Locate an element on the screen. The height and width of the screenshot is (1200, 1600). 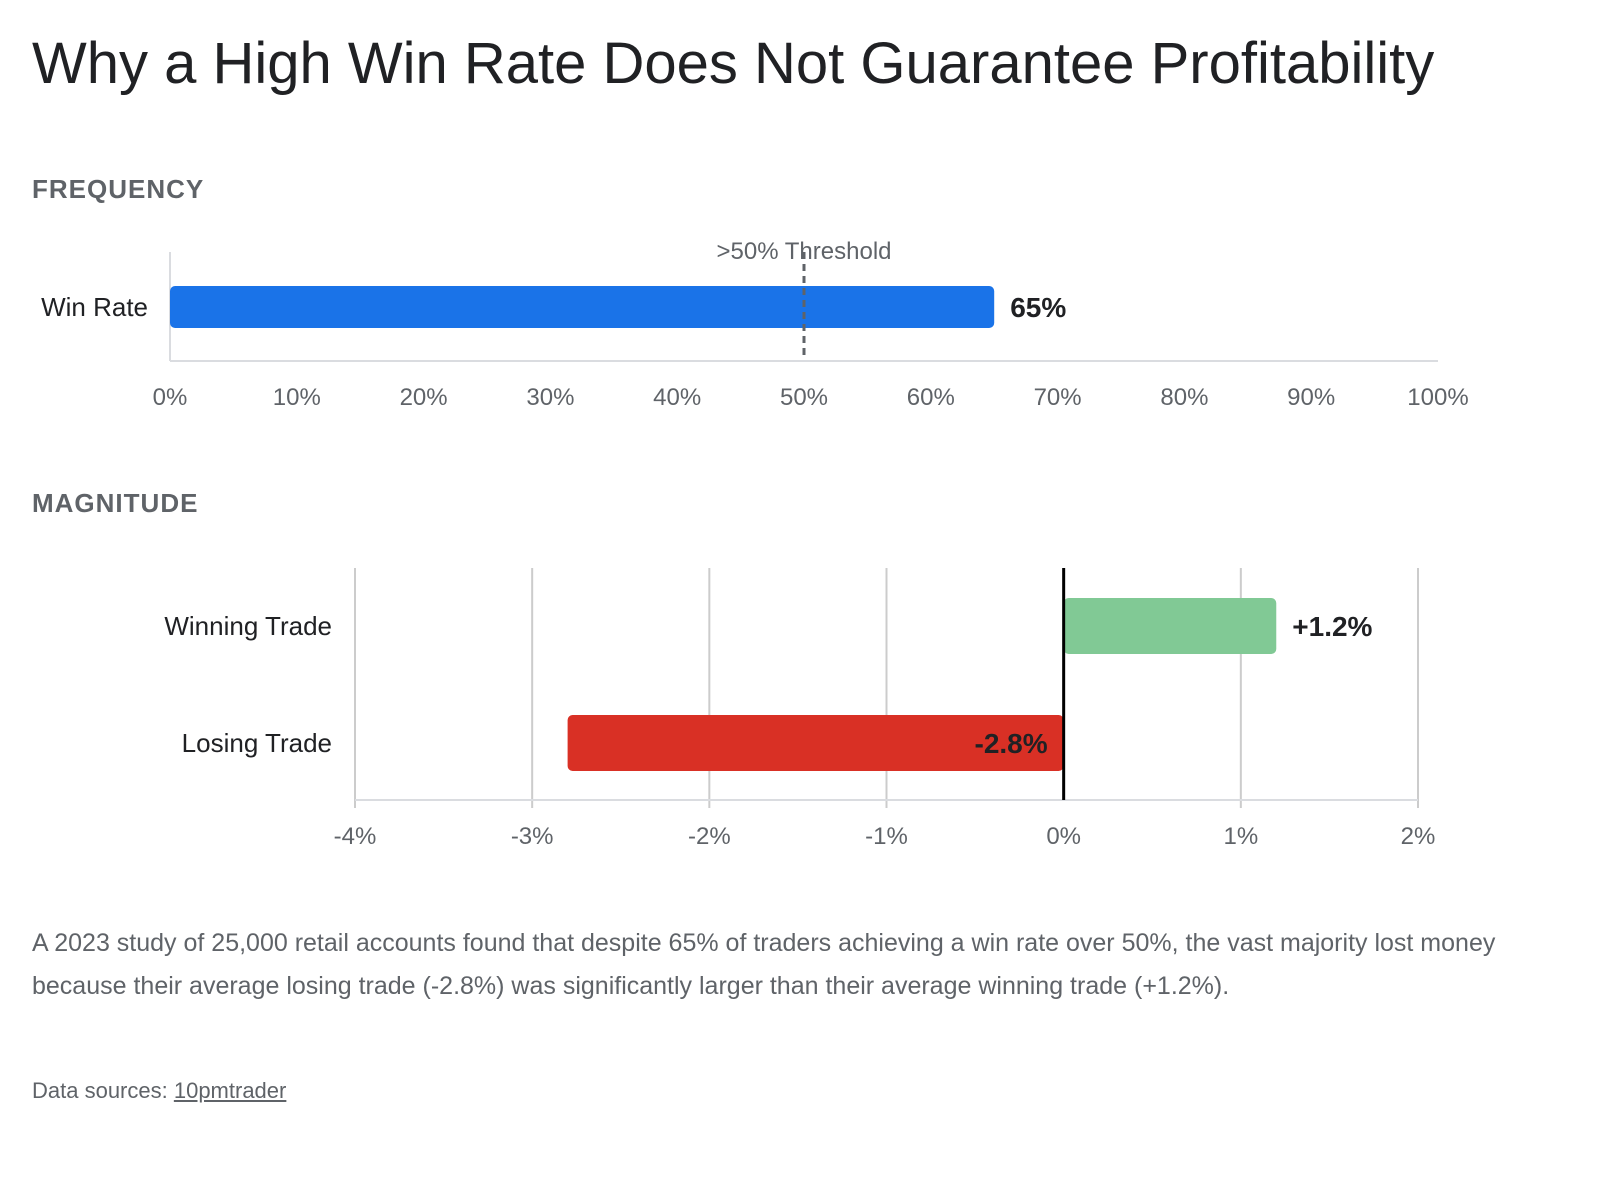
winning-trade-label: Winning Trade is located at coordinates (248, 626).